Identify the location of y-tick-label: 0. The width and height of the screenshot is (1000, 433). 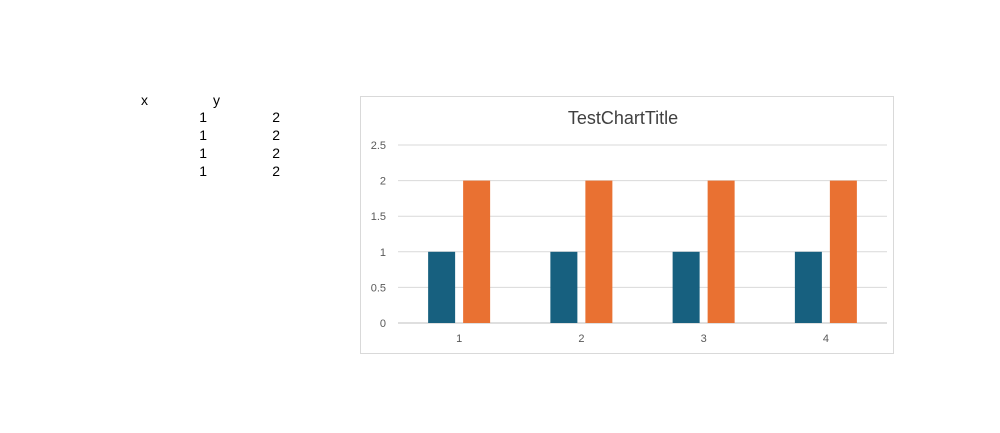
(383, 324).